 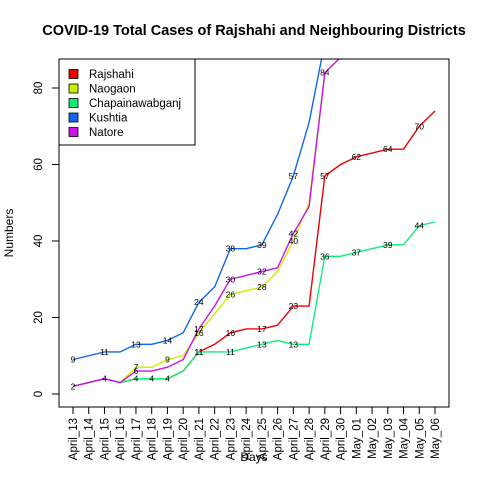 I want to click on legend-label-kushtia: Kushtia, so click(x=108, y=119).